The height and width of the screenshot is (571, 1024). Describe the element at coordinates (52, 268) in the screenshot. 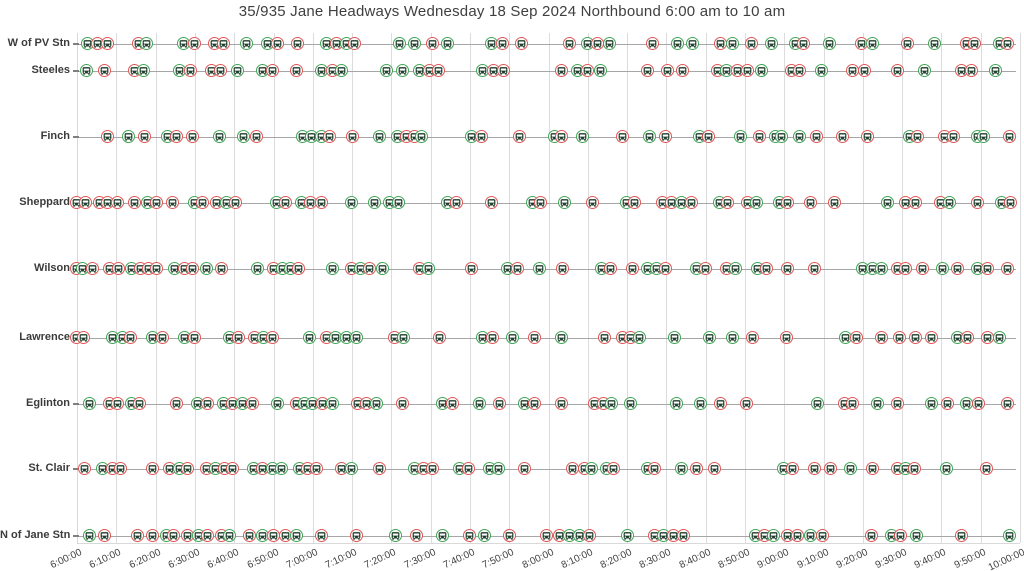

I see `station-label: Wilson` at that location.